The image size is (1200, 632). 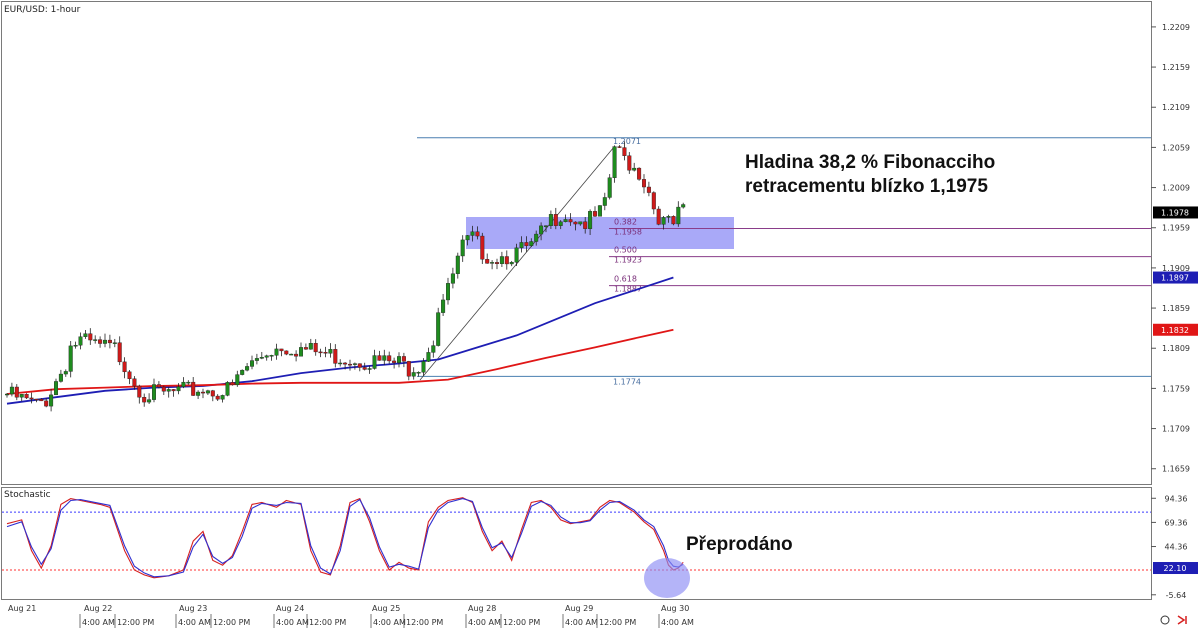 I want to click on stoch-value-tag: 22.10, so click(x=1175, y=568).